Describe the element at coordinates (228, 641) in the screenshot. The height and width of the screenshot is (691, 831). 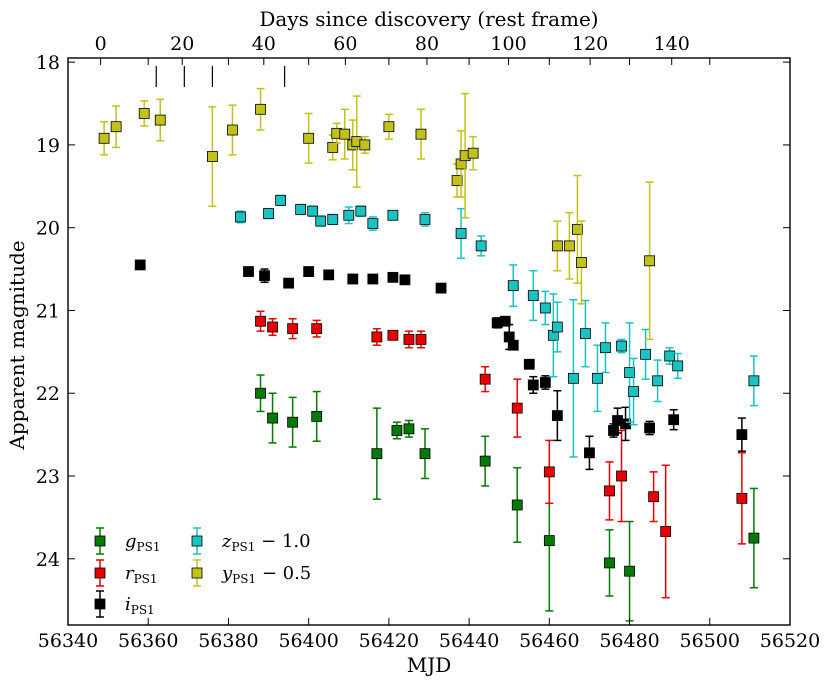
I see `x-tick-label: 56380` at that location.